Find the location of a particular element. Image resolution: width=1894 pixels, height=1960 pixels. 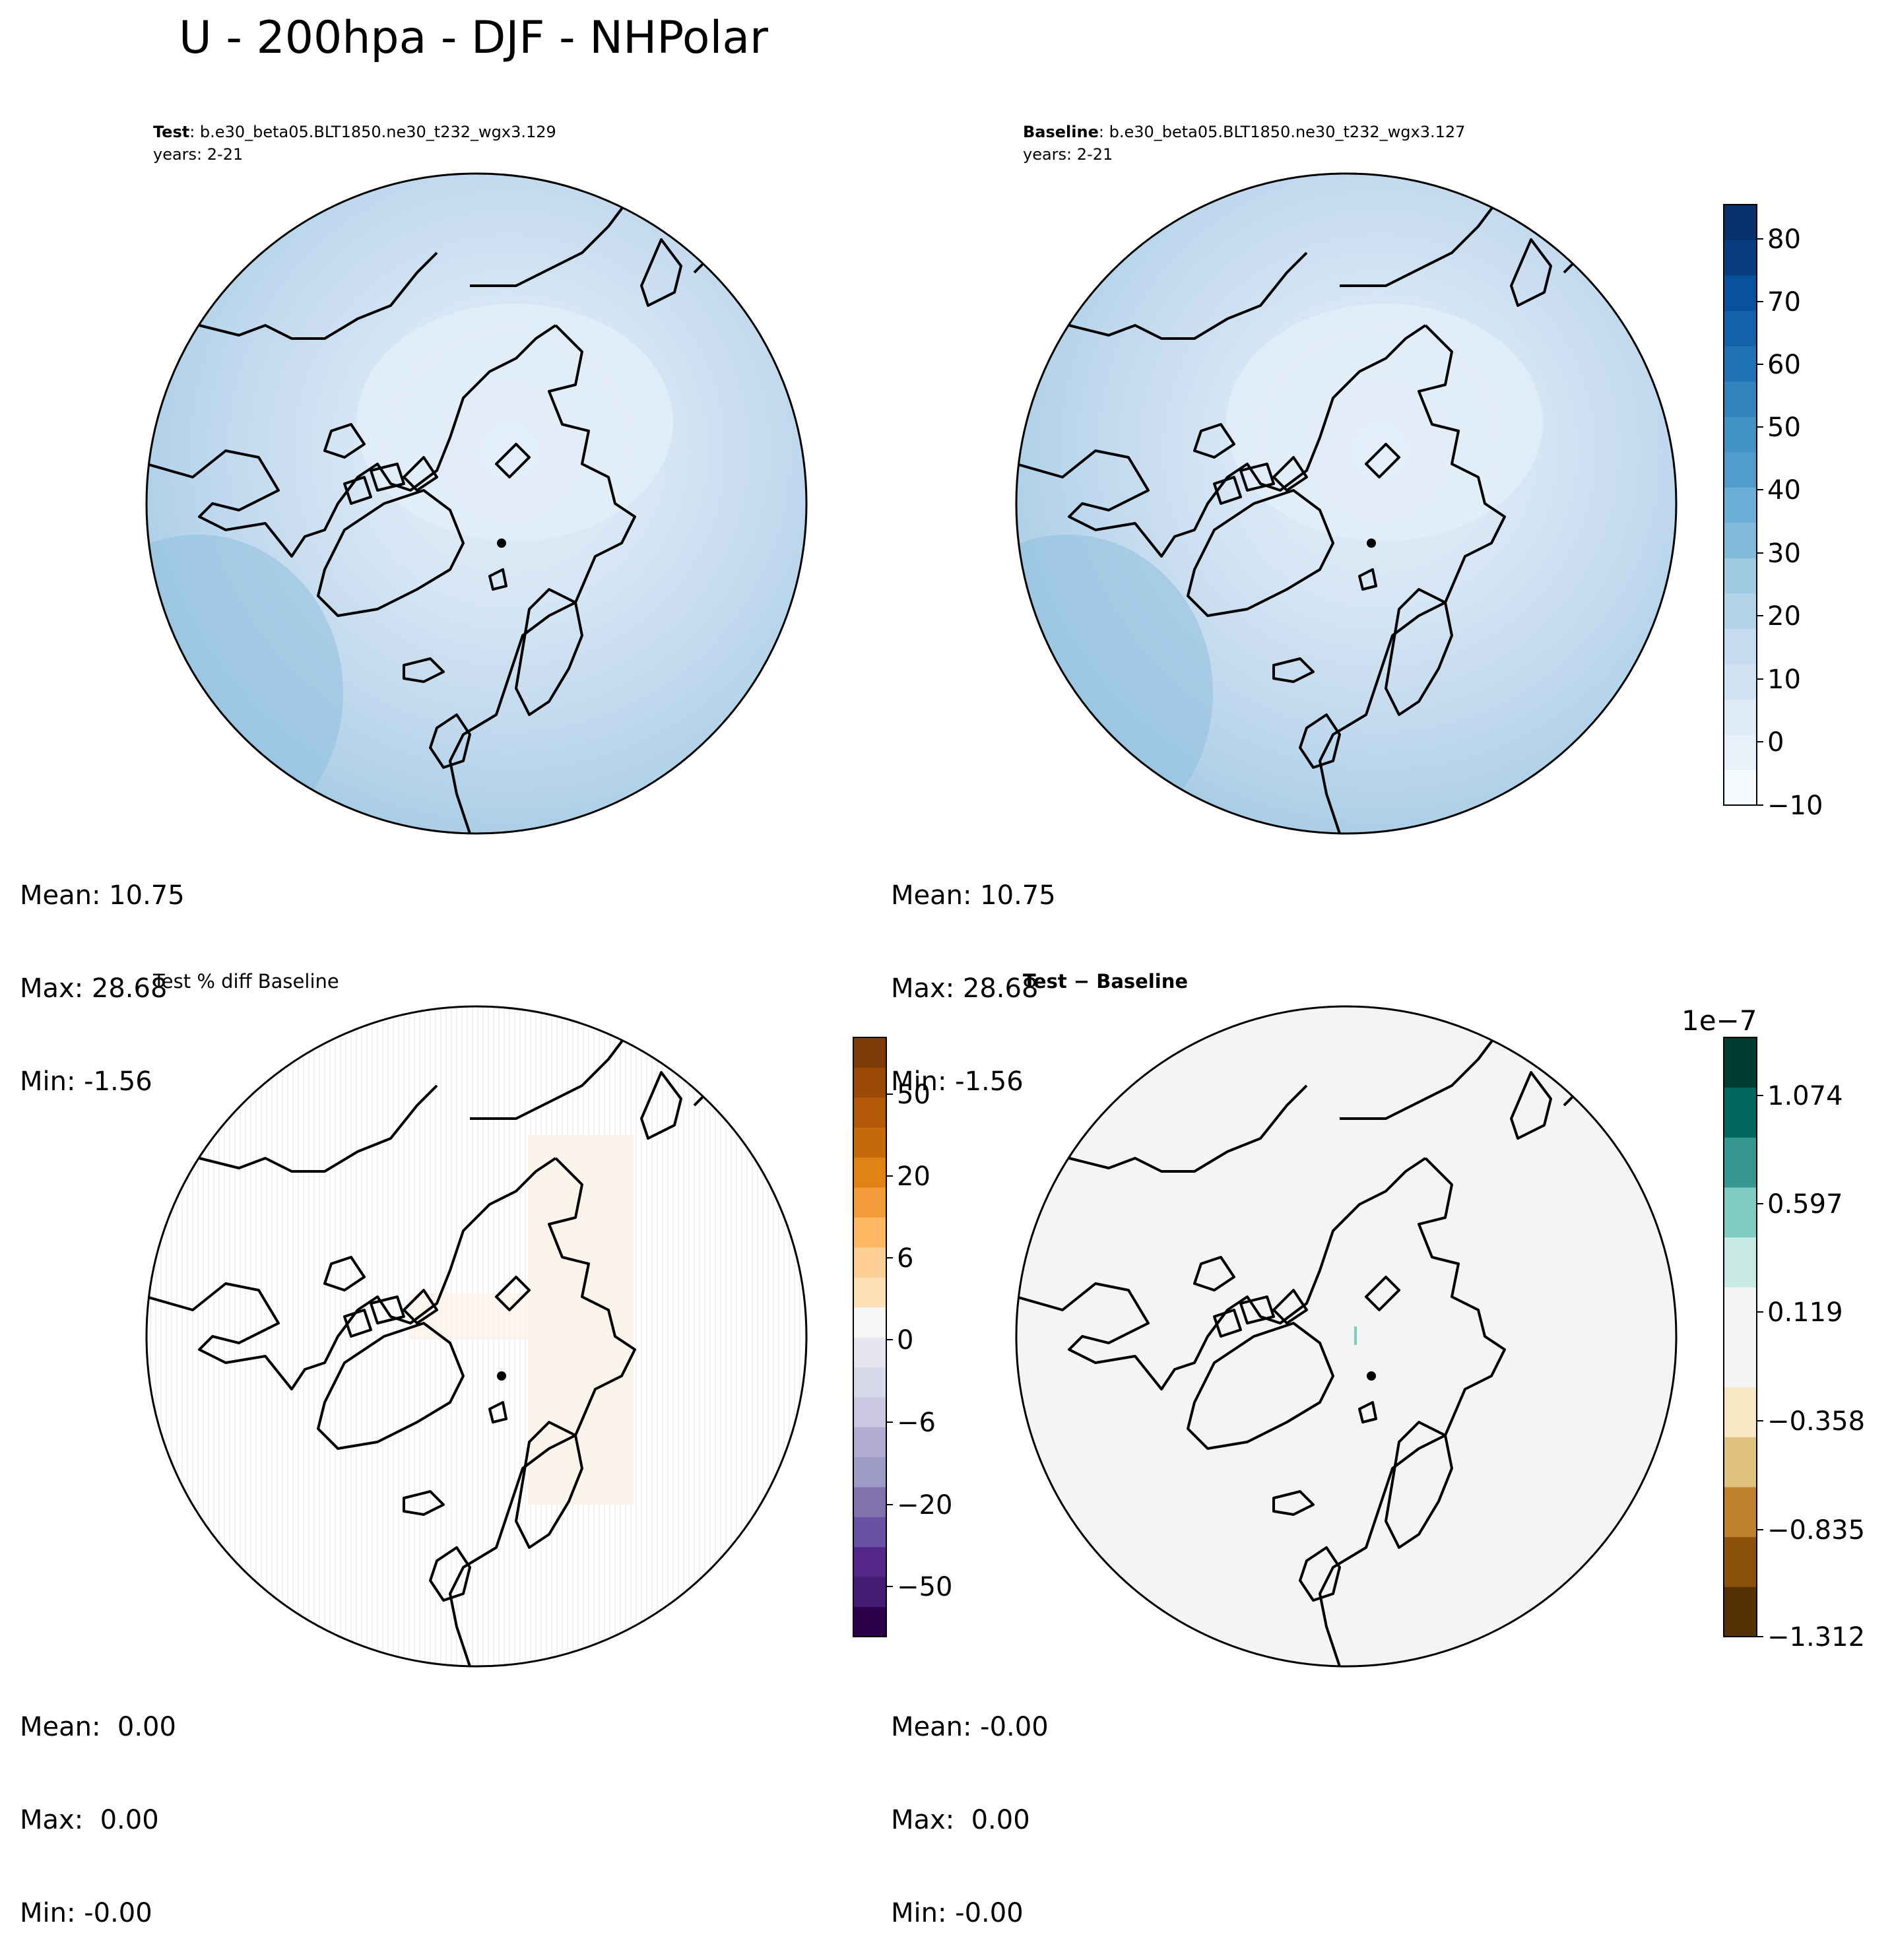

diff-min: Min: -0.00 is located at coordinates (957, 1913).